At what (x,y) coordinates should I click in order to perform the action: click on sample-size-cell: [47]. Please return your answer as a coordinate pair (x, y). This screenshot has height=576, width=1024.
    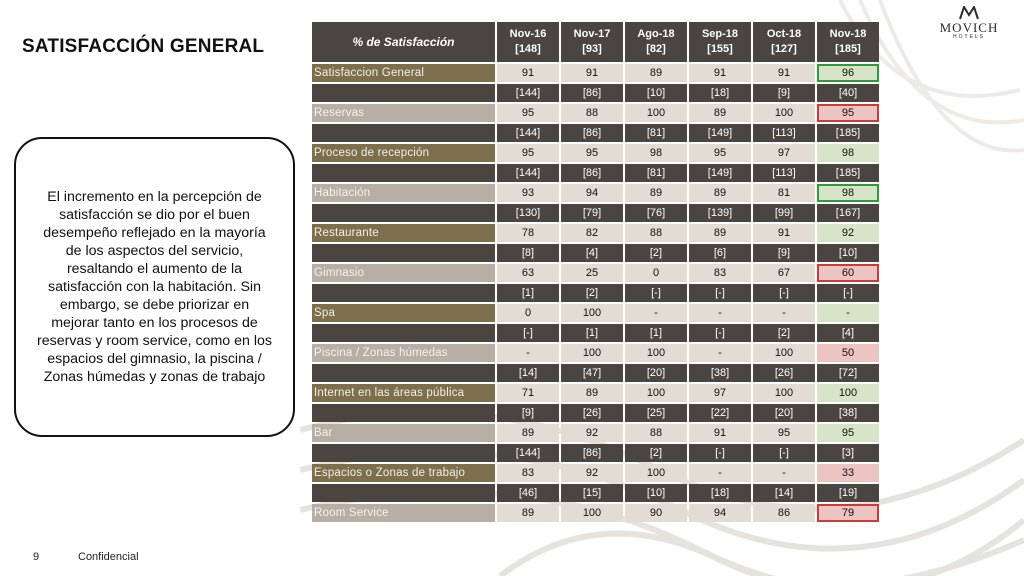
    Looking at the image, I should click on (592, 373).